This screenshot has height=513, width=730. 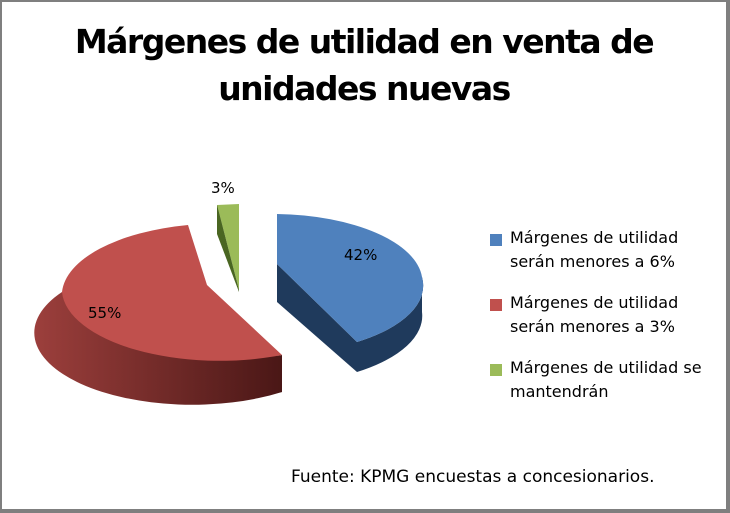 I want to click on legend-text: serán menores a 6%, so click(x=592, y=261).